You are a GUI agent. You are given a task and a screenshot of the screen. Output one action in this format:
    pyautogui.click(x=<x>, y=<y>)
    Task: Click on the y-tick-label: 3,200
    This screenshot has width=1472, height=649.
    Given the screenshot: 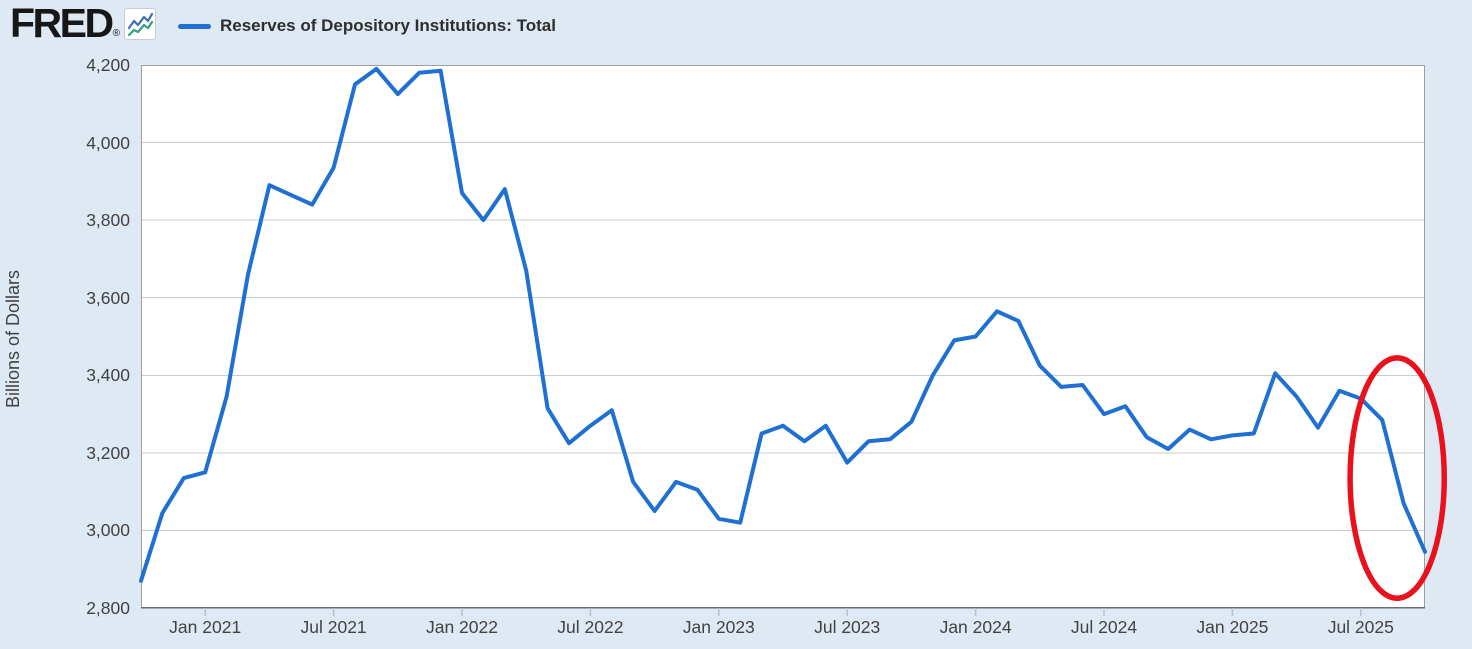 What is the action you would take?
    pyautogui.click(x=108, y=452)
    